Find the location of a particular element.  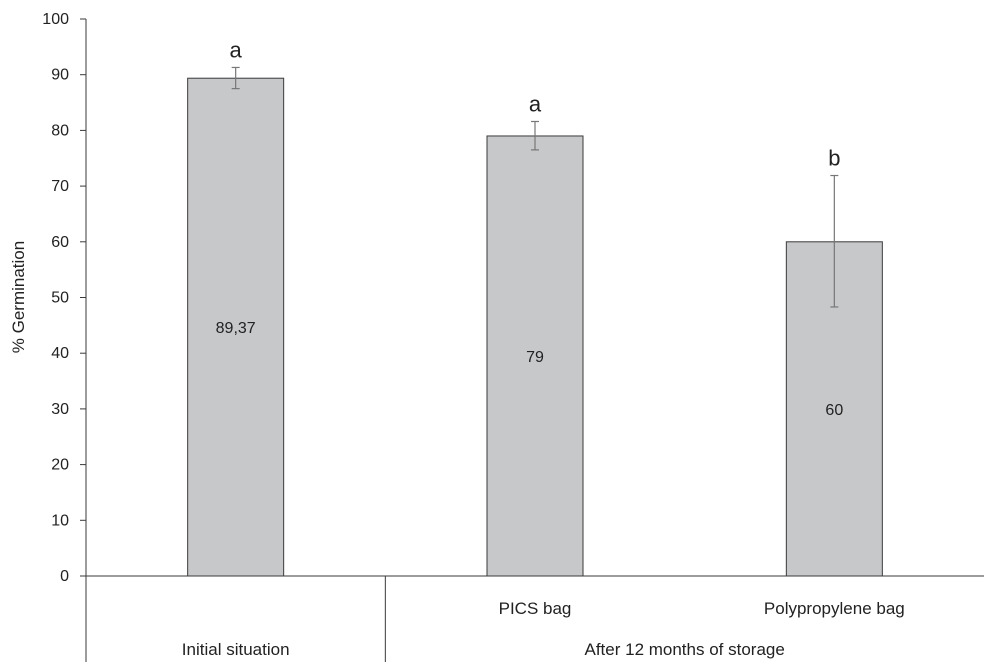

x-group-label: After 12 months of storage is located at coordinates (684, 649).